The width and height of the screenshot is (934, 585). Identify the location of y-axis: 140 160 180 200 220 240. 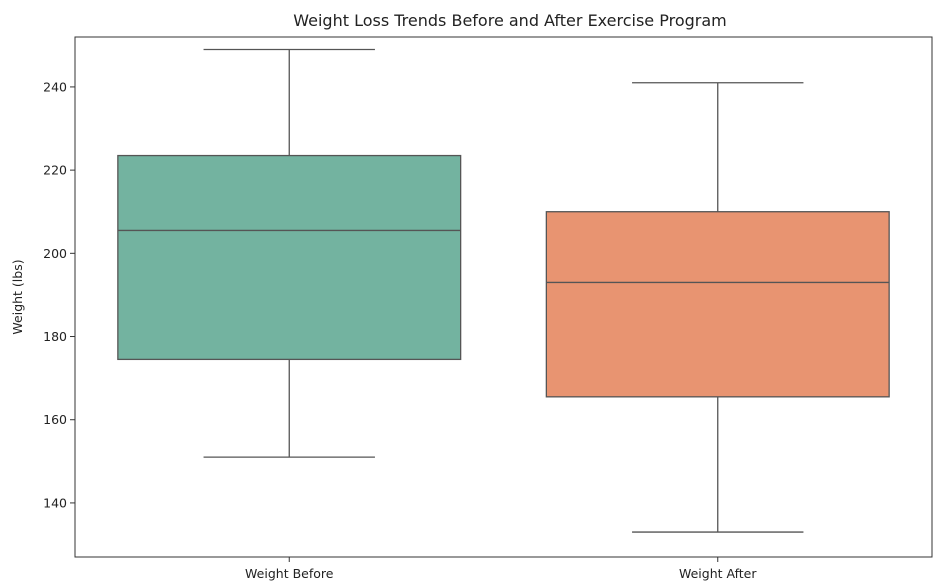
(59, 294).